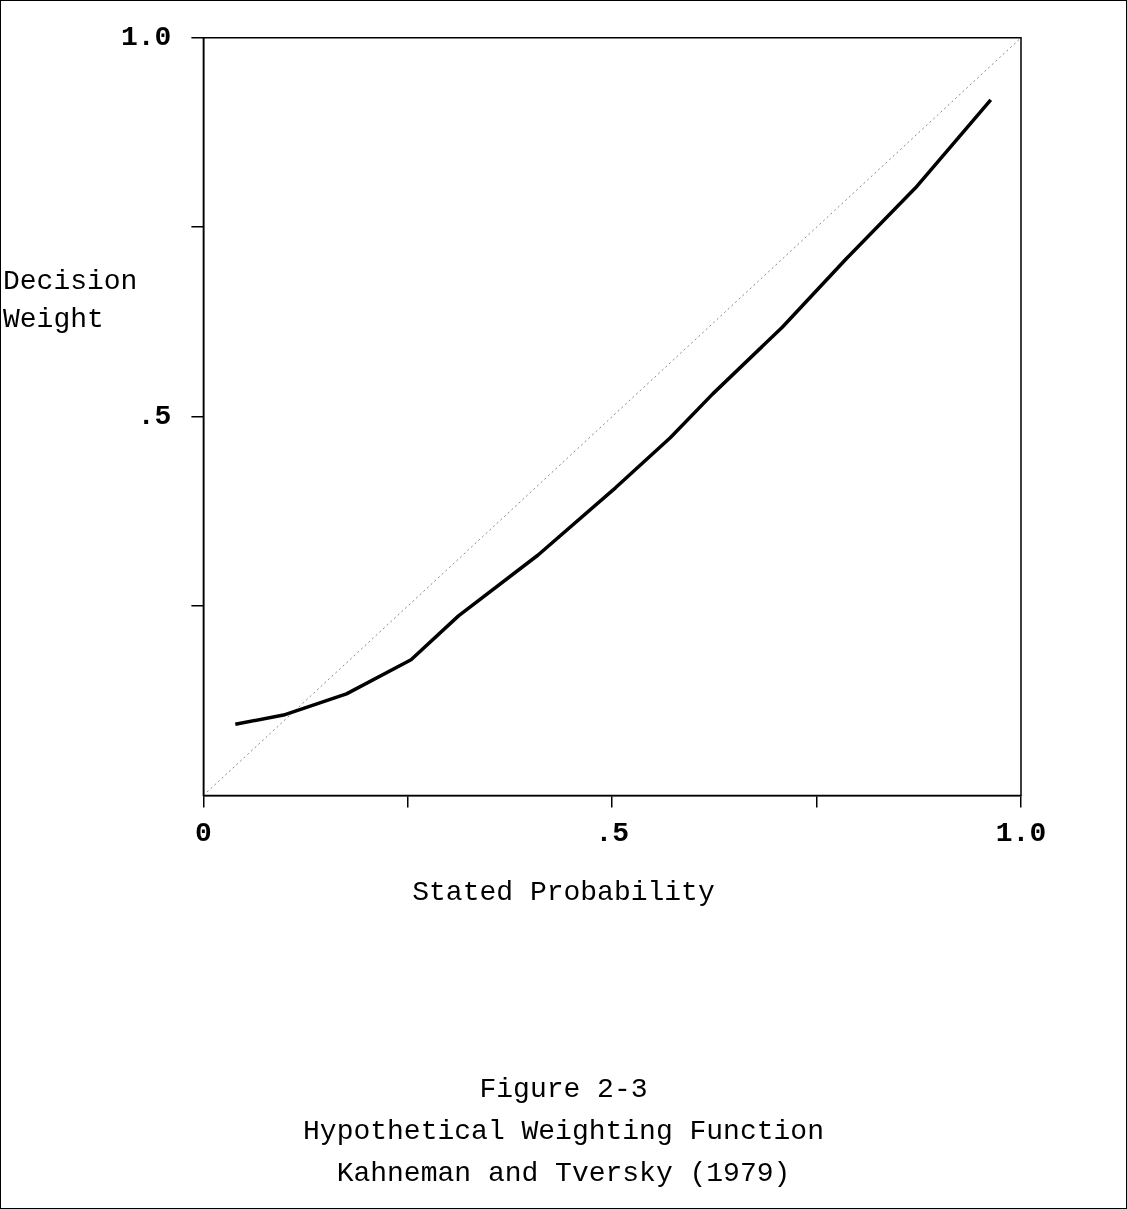  What do you see at coordinates (71, 301) in the screenshot?
I see `y-axis-title: Decision Weight` at bounding box center [71, 301].